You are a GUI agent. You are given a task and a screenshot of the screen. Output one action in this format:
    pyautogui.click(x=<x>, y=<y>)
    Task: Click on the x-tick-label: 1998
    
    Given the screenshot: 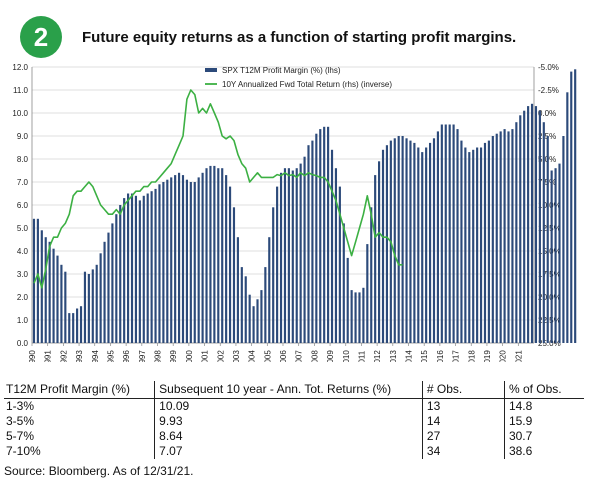 What is the action you would take?
    pyautogui.click(x=158, y=356)
    